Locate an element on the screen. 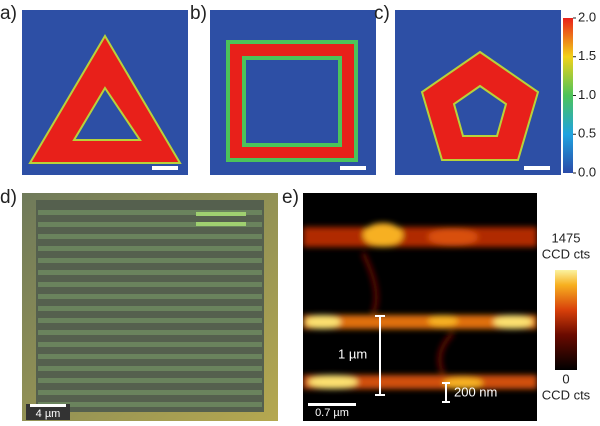  panel-label: b) is located at coordinates (198, 13).